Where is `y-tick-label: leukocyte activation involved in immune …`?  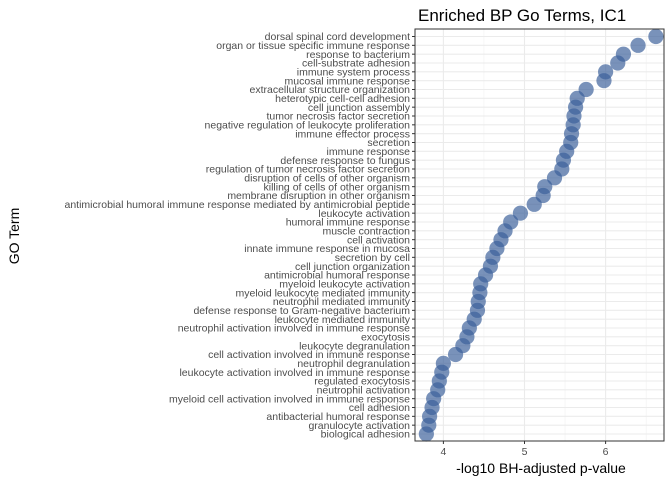
y-tick-label: leukocyte activation involved in immune … is located at coordinates (294, 373).